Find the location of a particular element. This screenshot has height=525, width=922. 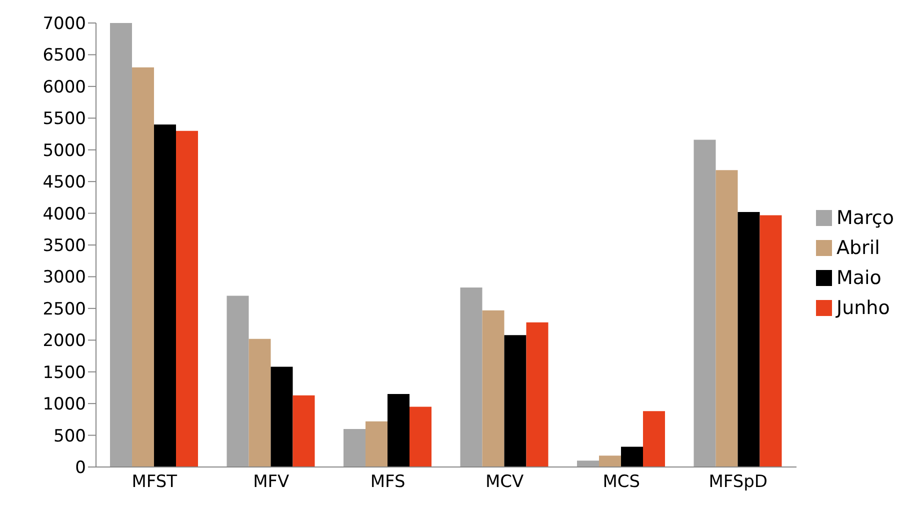

legend-label: Junho is located at coordinates (863, 307).